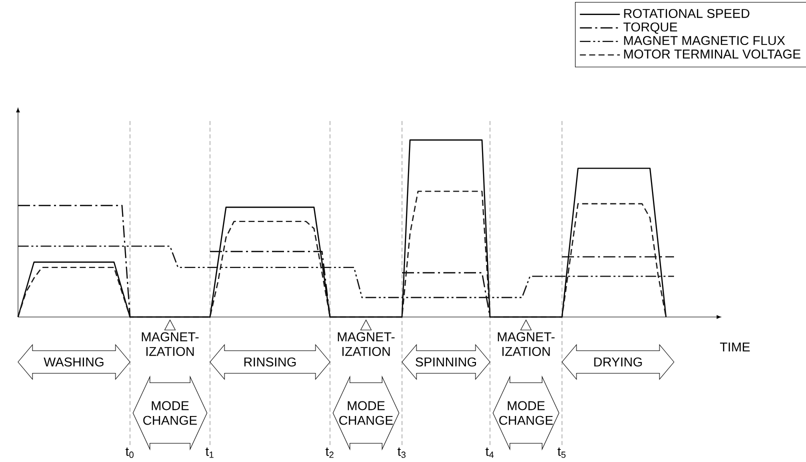 This screenshot has width=806, height=462. What do you see at coordinates (330, 453) in the screenshot?
I see `x-tick-label: t$_{2}$` at bounding box center [330, 453].